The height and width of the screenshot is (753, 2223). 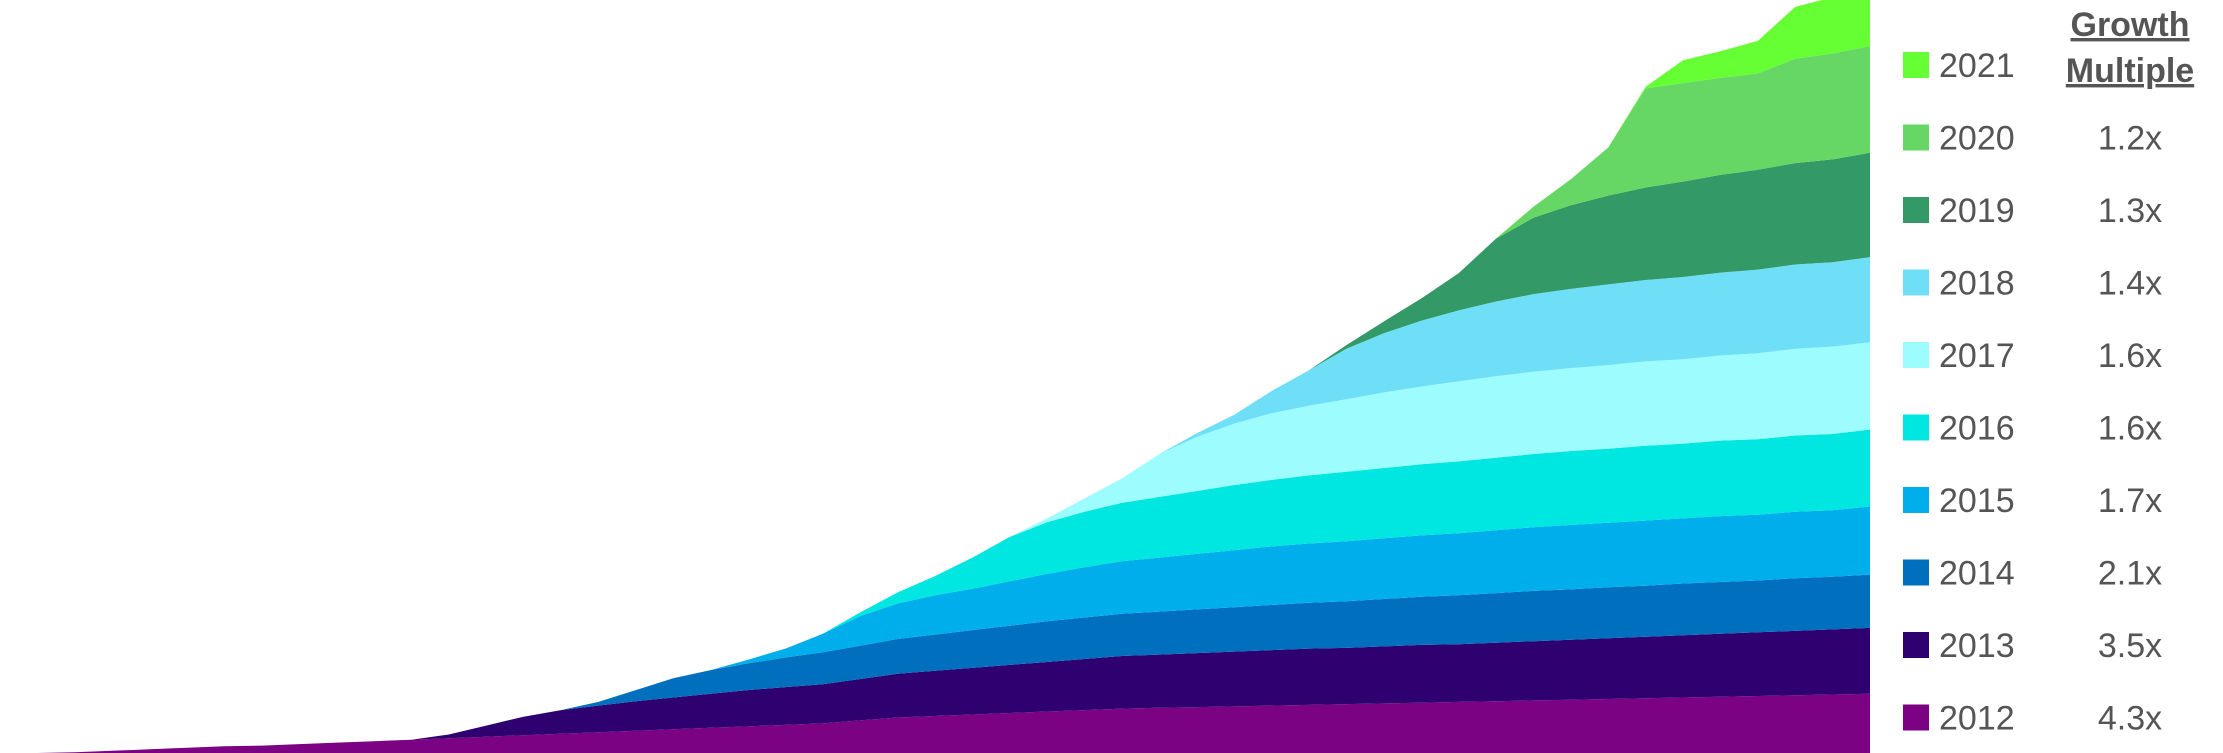 I want to click on legend-label-2013: 2013, so click(x=1977, y=646).